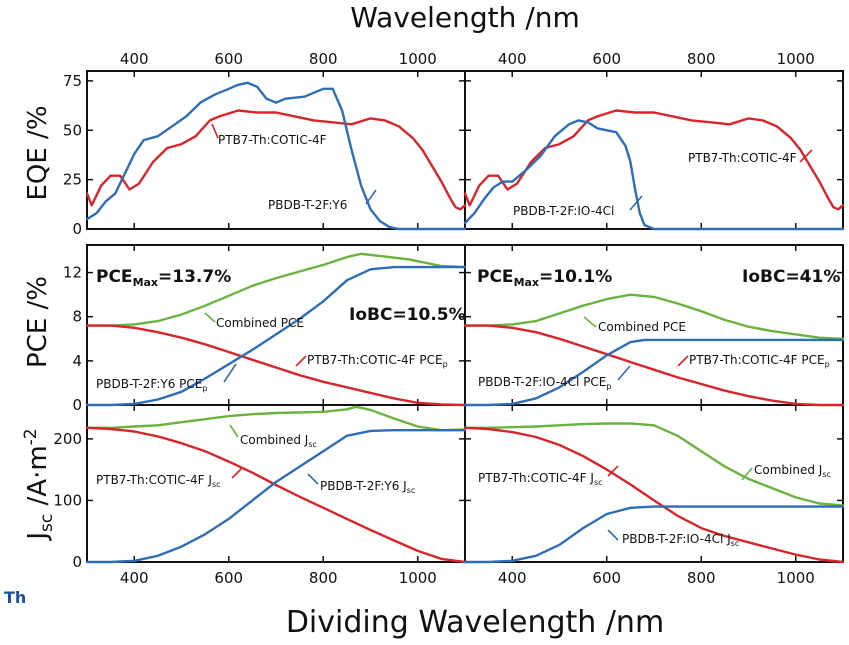  What do you see at coordinates (654, 316) in the screenshot?
I see `series-line-pce-right-green` at bounding box center [654, 316].